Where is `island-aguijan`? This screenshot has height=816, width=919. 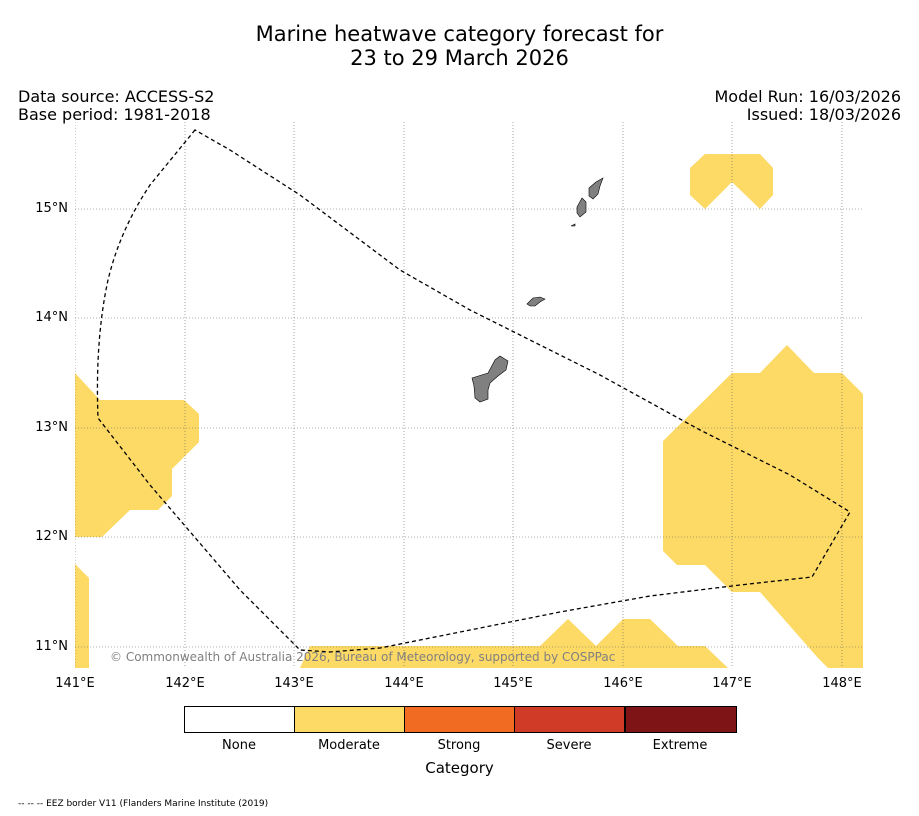 island-aguijan is located at coordinates (573, 225).